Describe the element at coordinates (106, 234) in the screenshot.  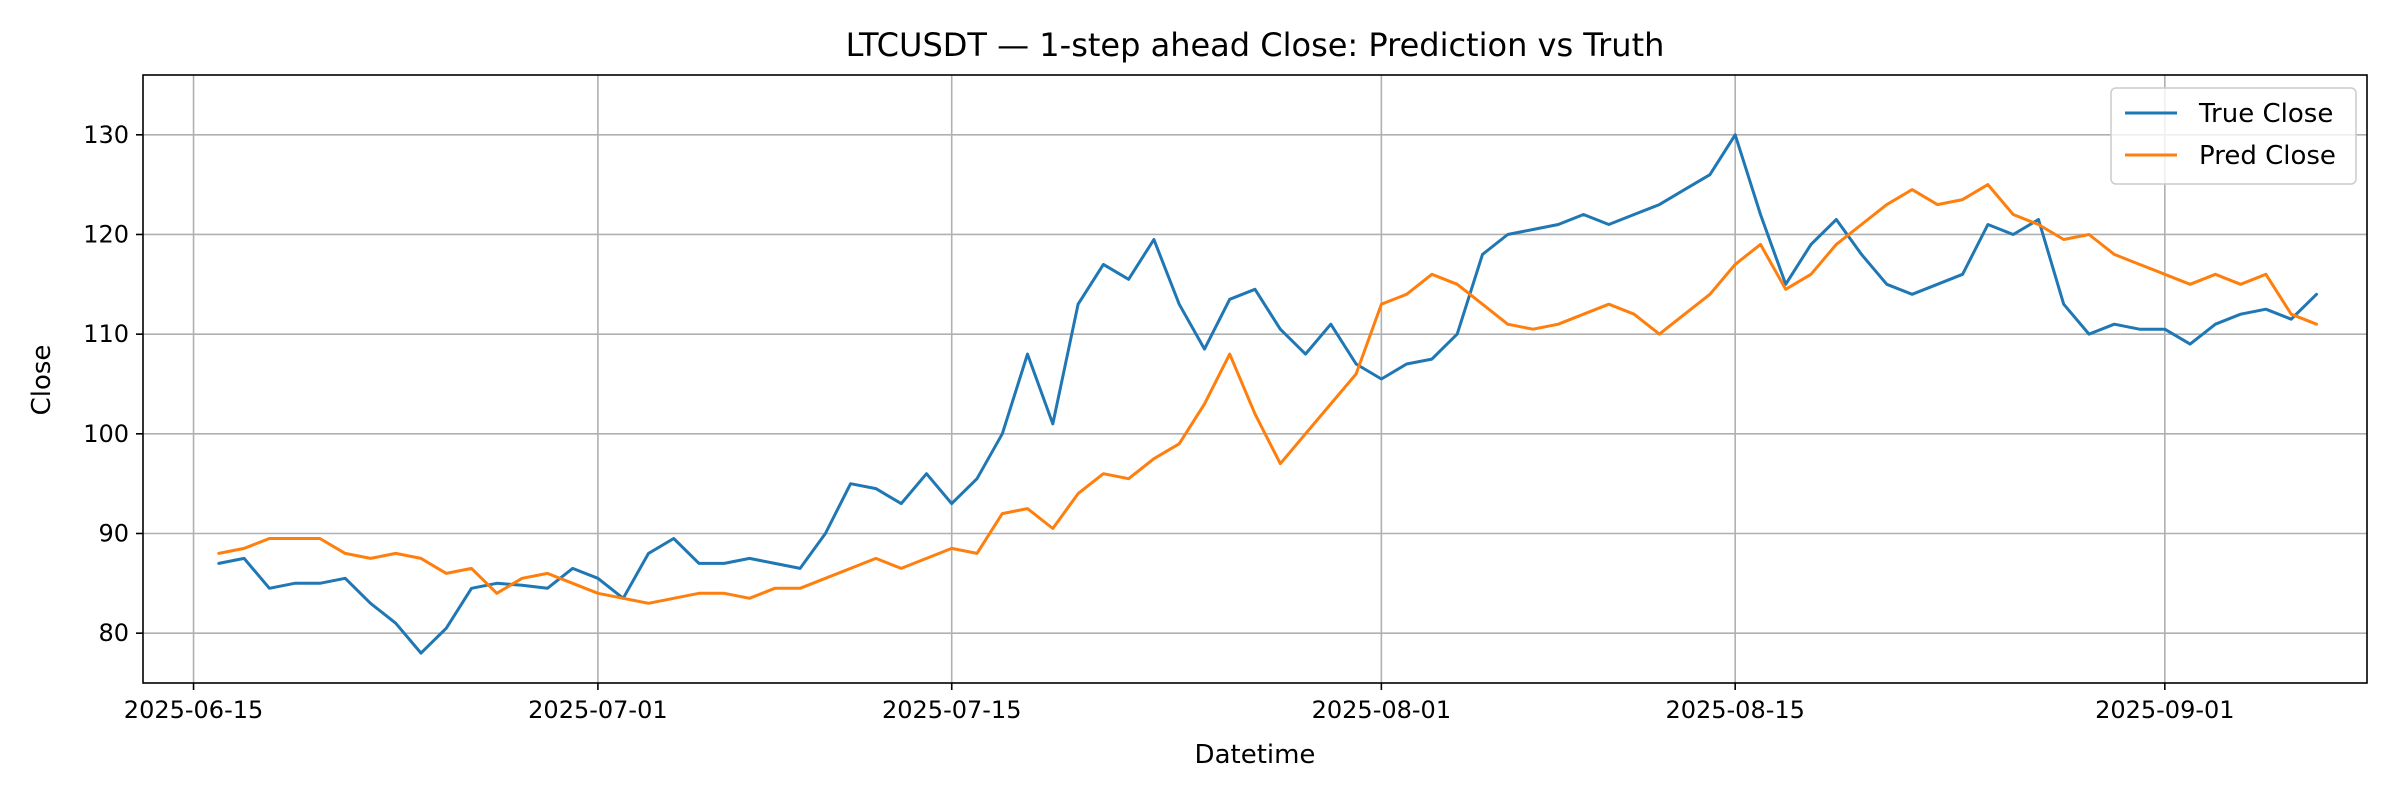
I see `y-tick-label: 120` at that location.